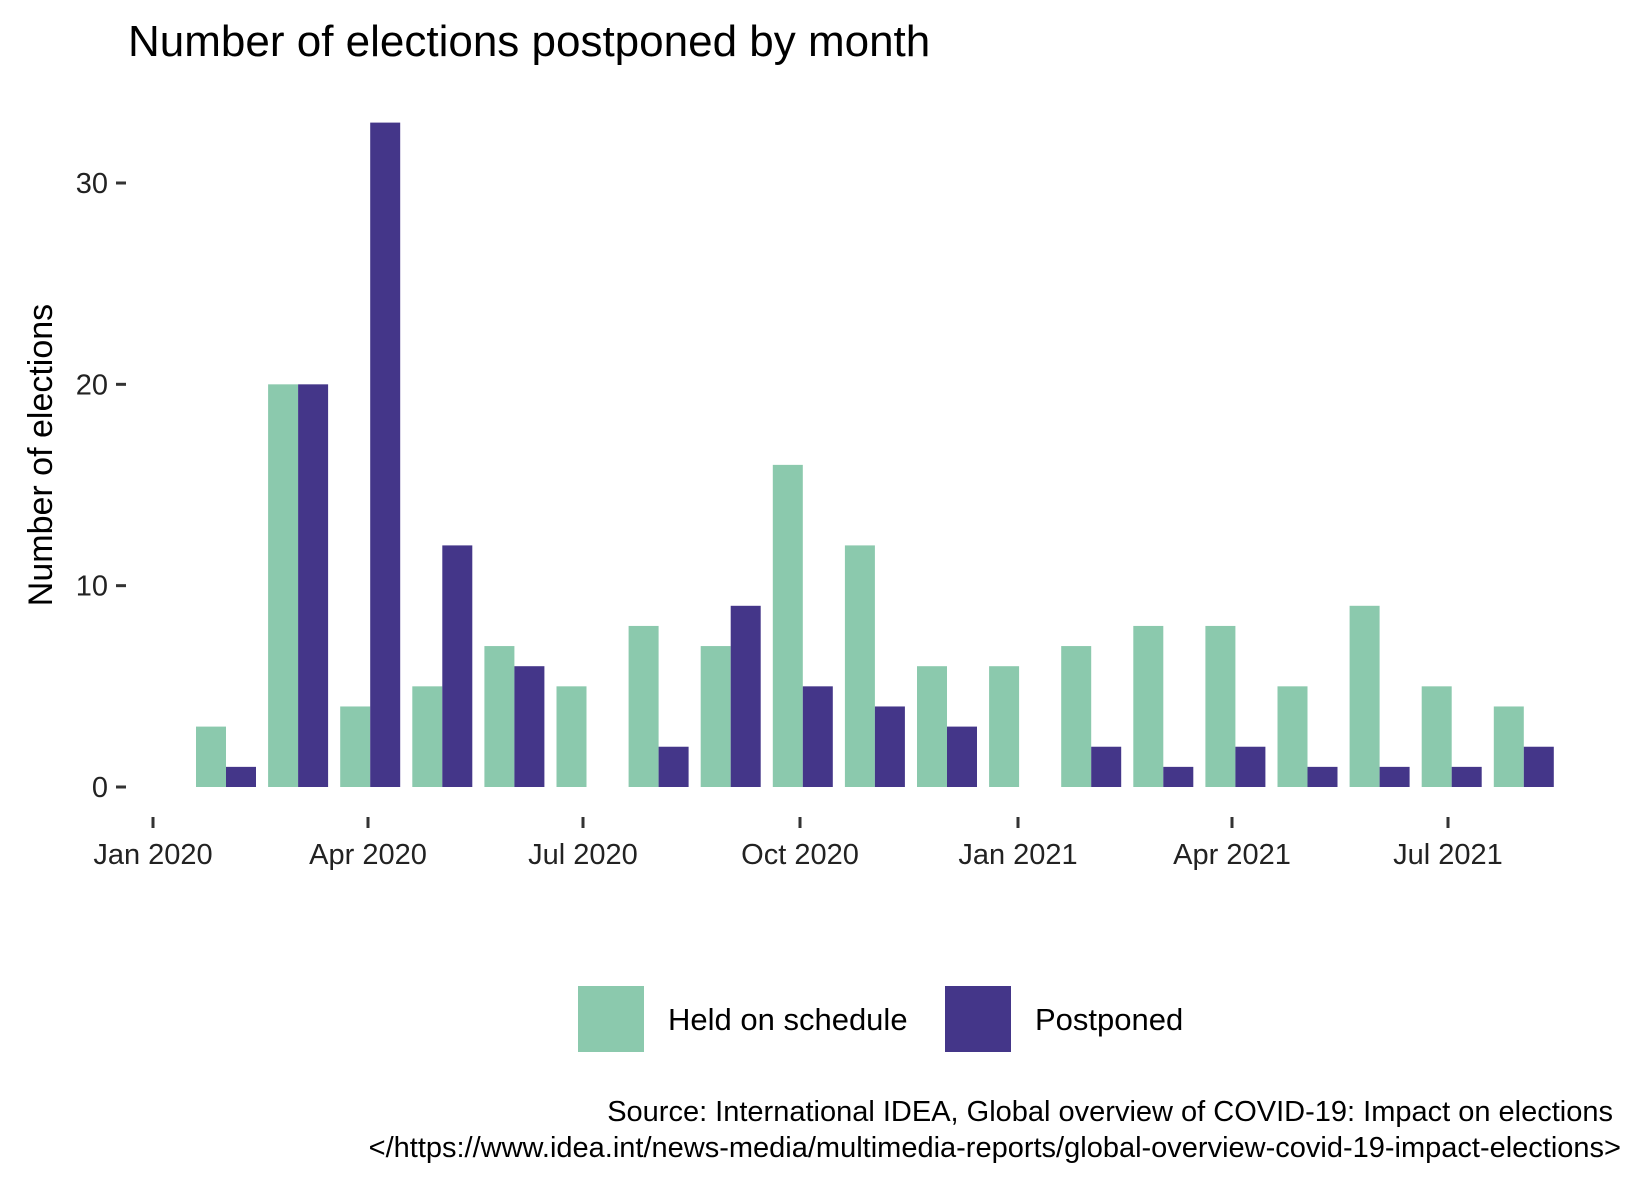 Image resolution: width=1635 pixels, height=1181 pixels. Describe the element at coordinates (1178, 776) in the screenshot. I see `bar-postponed-mar-2021` at that location.